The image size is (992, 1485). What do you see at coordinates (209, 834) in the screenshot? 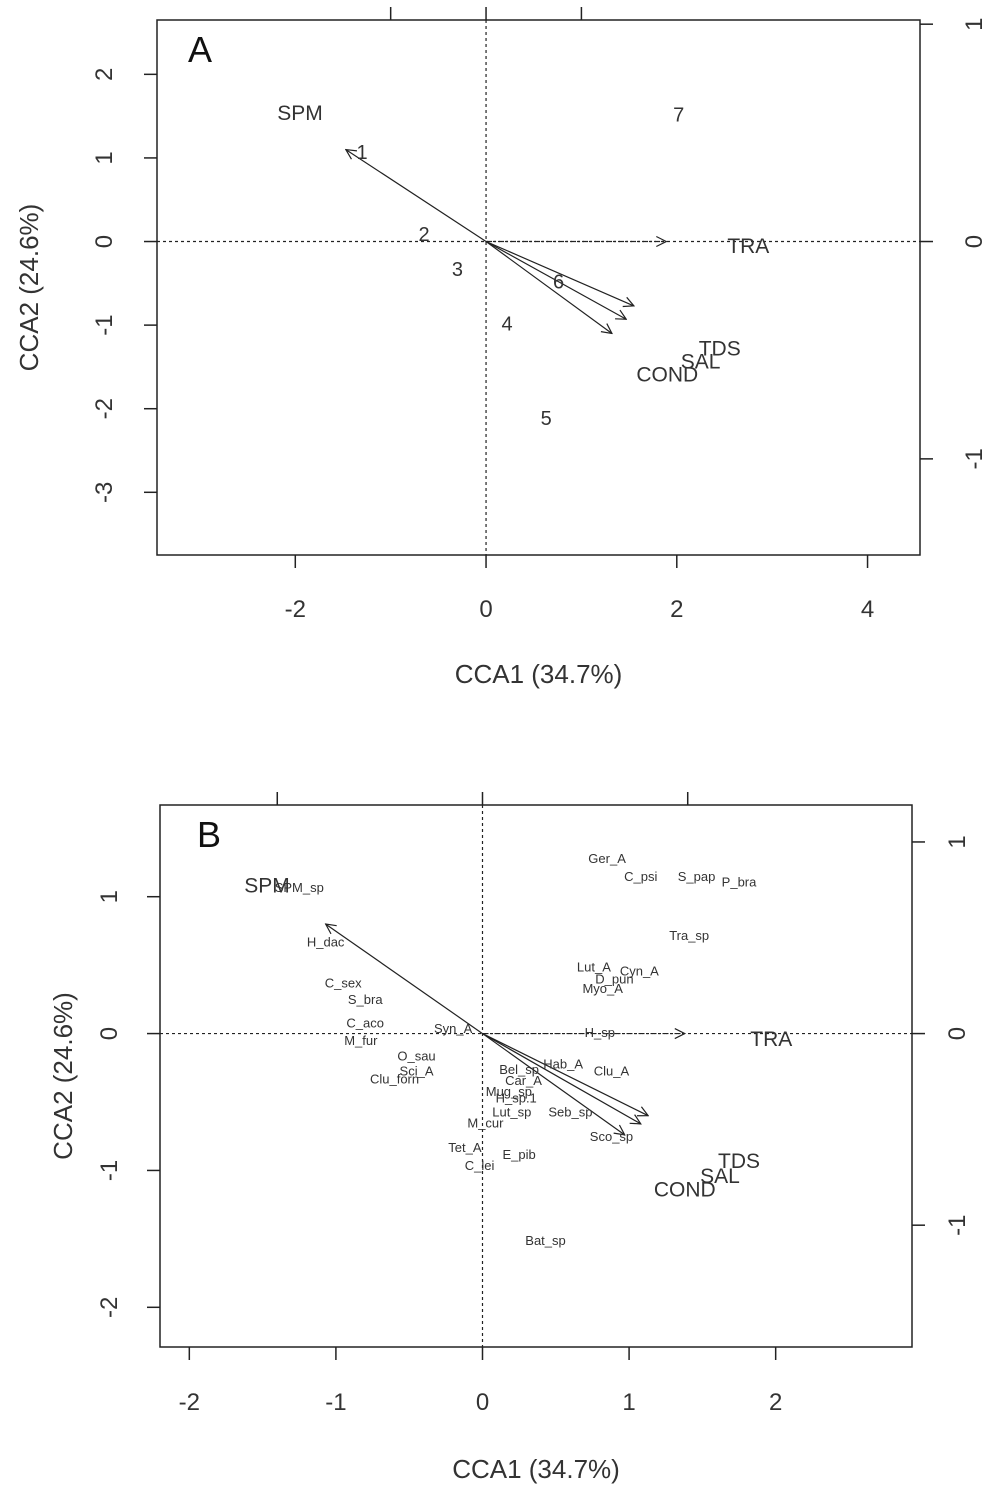
I see `panel-label: B` at bounding box center [209, 834].